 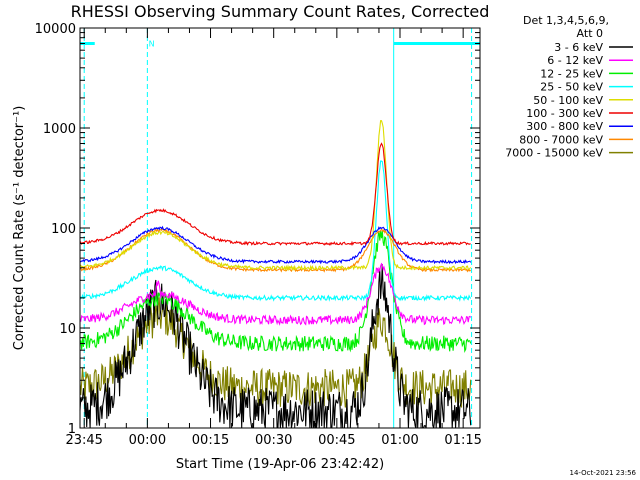 What do you see at coordinates (566, 20) in the screenshot?
I see `legend-header-detectors: Det 1,3,4,5,6,9,` at bounding box center [566, 20].